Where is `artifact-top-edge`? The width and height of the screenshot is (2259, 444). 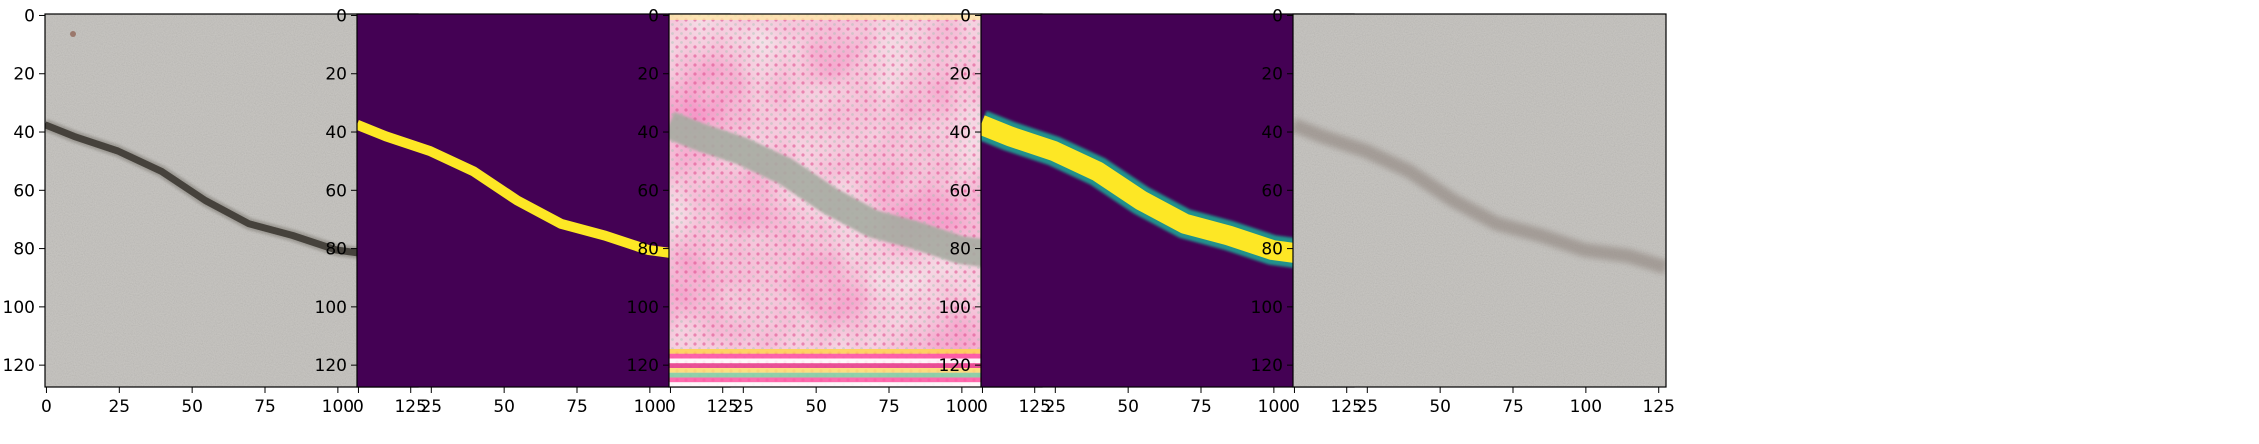 artifact-top-edge is located at coordinates (855, 17).